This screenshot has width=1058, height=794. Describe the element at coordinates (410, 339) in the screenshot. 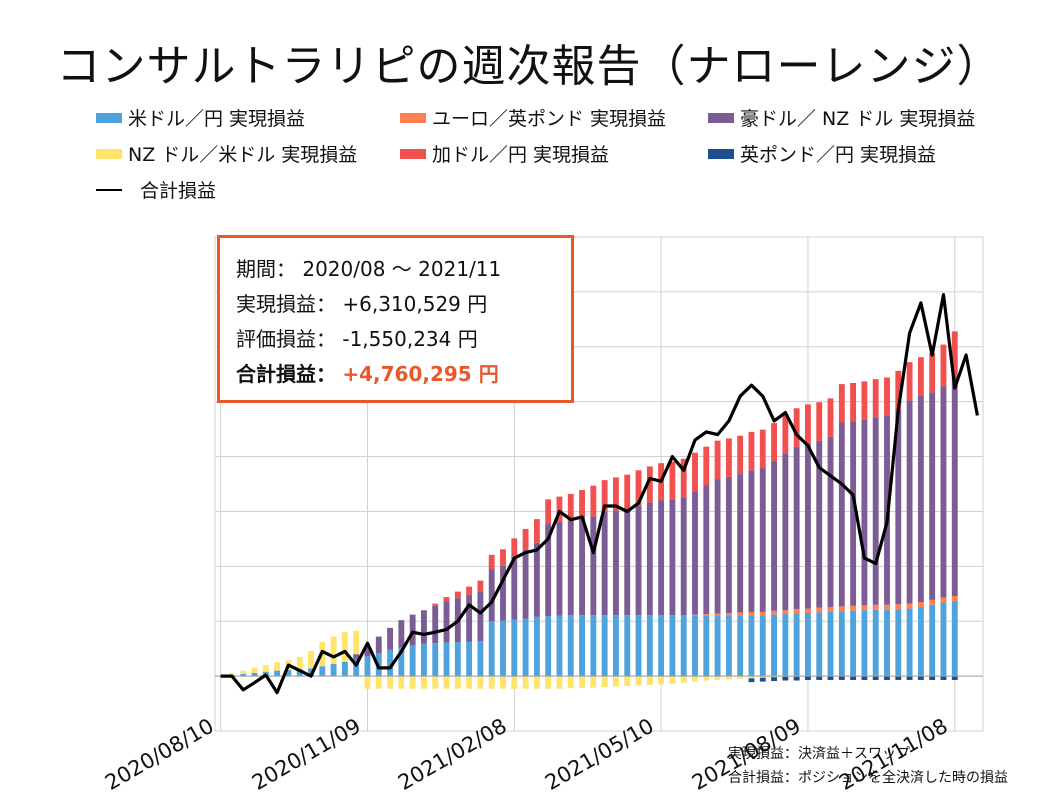

I see `unrealized-value: -1,550,234 円` at that location.